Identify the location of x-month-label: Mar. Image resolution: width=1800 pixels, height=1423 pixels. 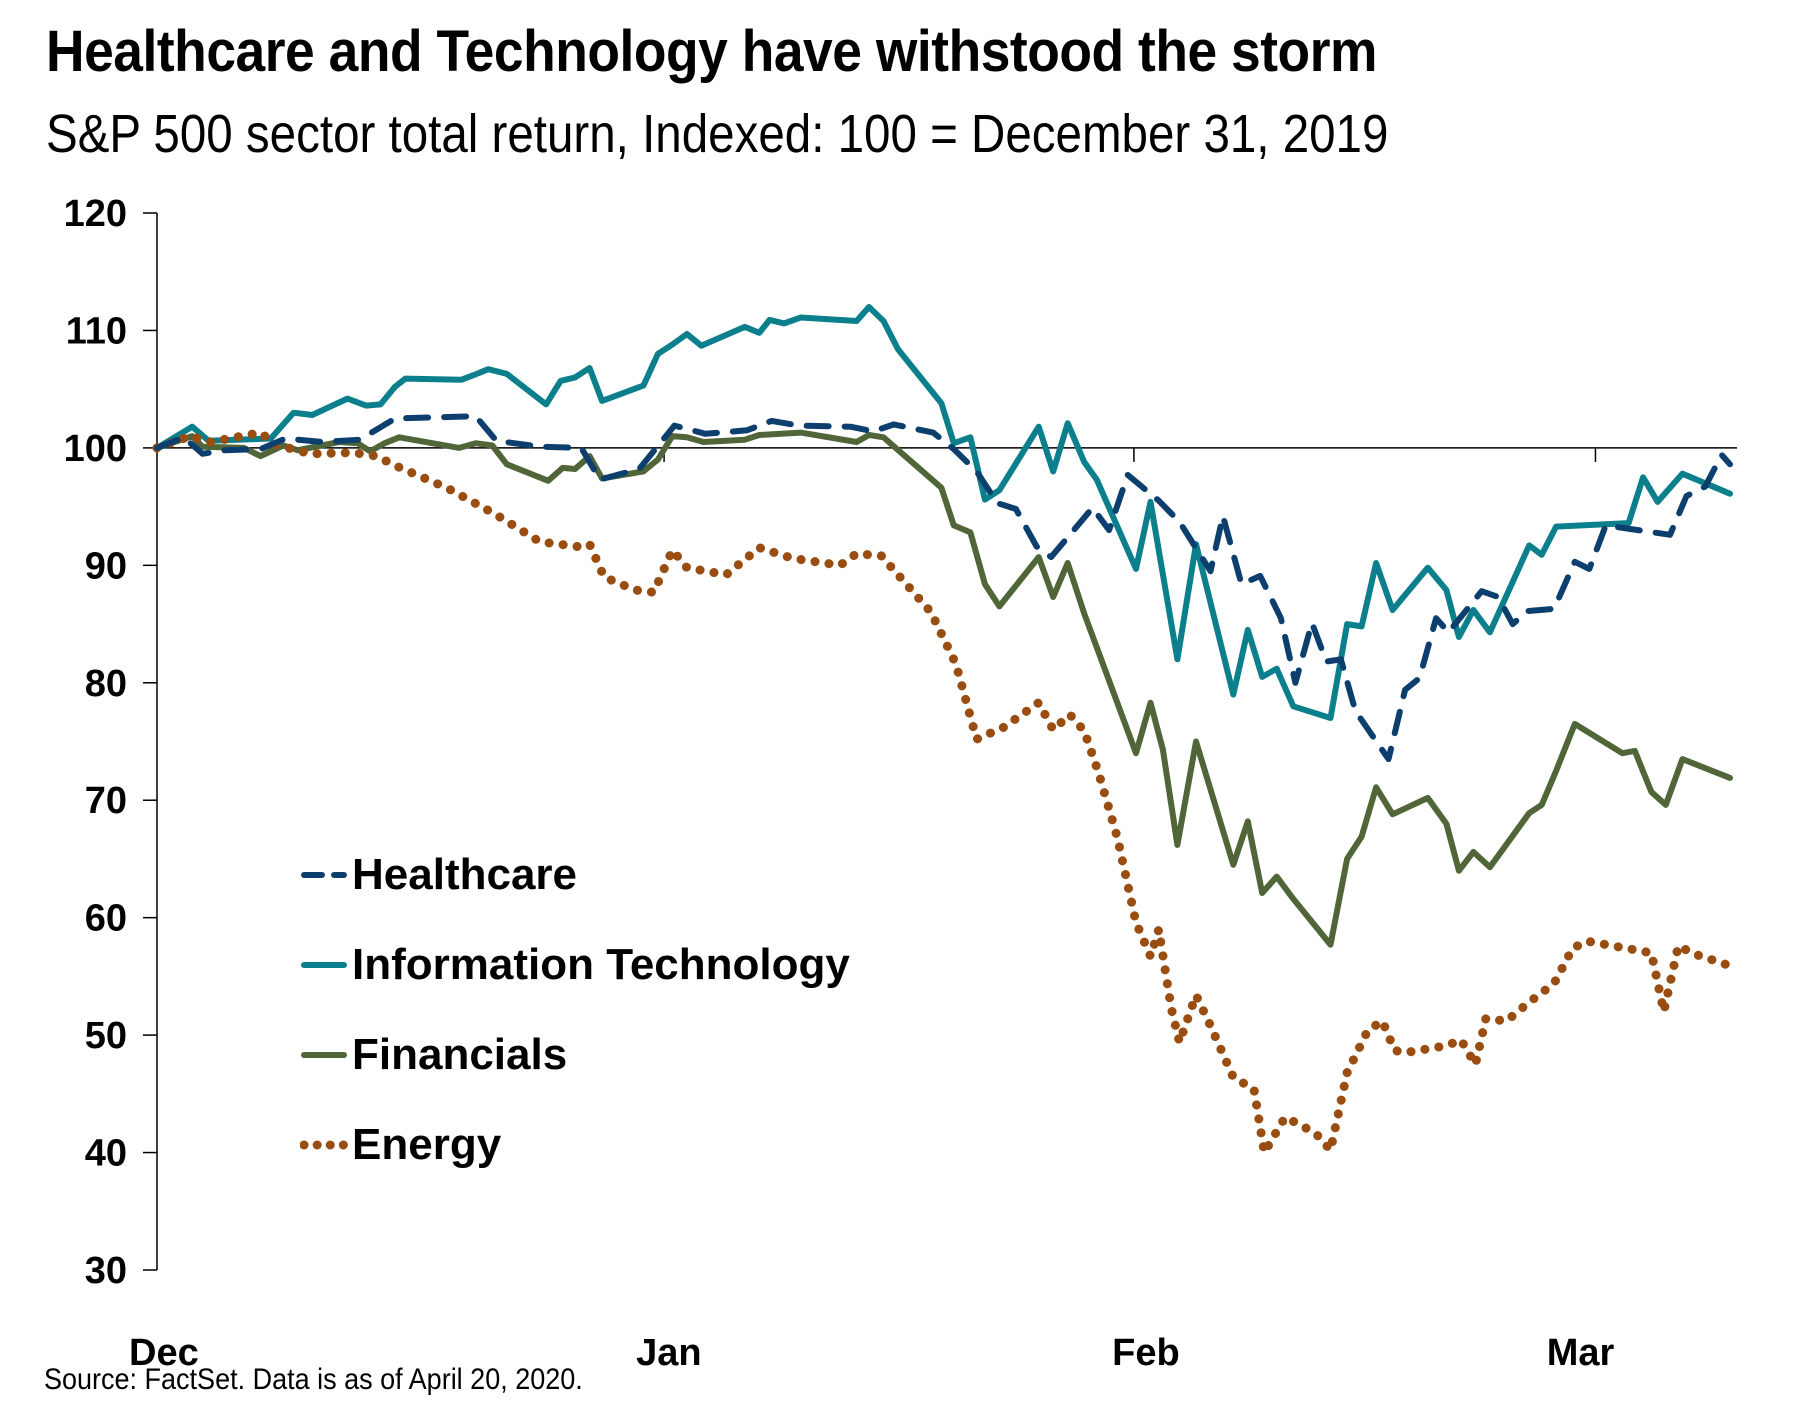
(1581, 1353).